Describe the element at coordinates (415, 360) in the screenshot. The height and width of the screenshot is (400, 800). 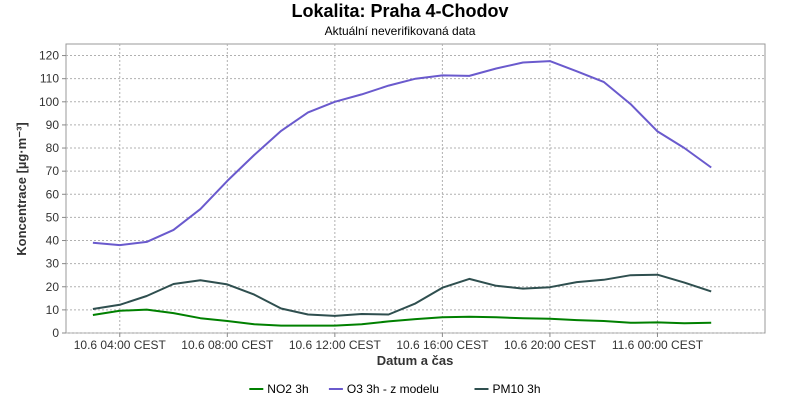
I see `x-axis-title: Datum a čas` at that location.